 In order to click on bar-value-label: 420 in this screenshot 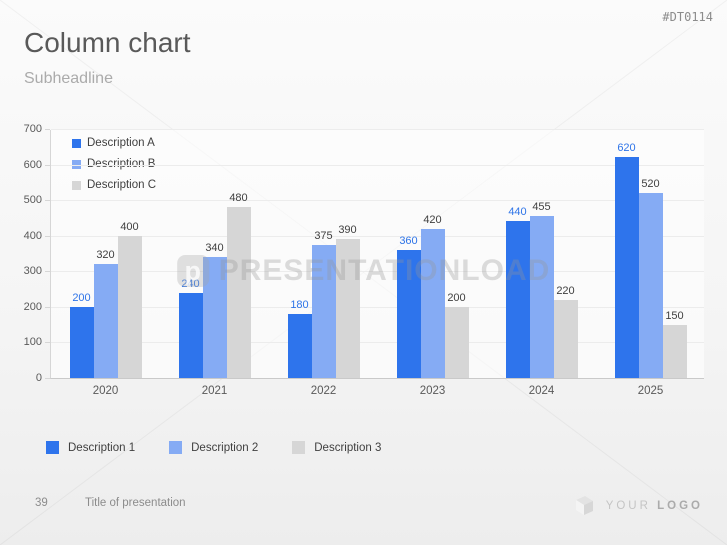, I will do `click(432, 220)`.